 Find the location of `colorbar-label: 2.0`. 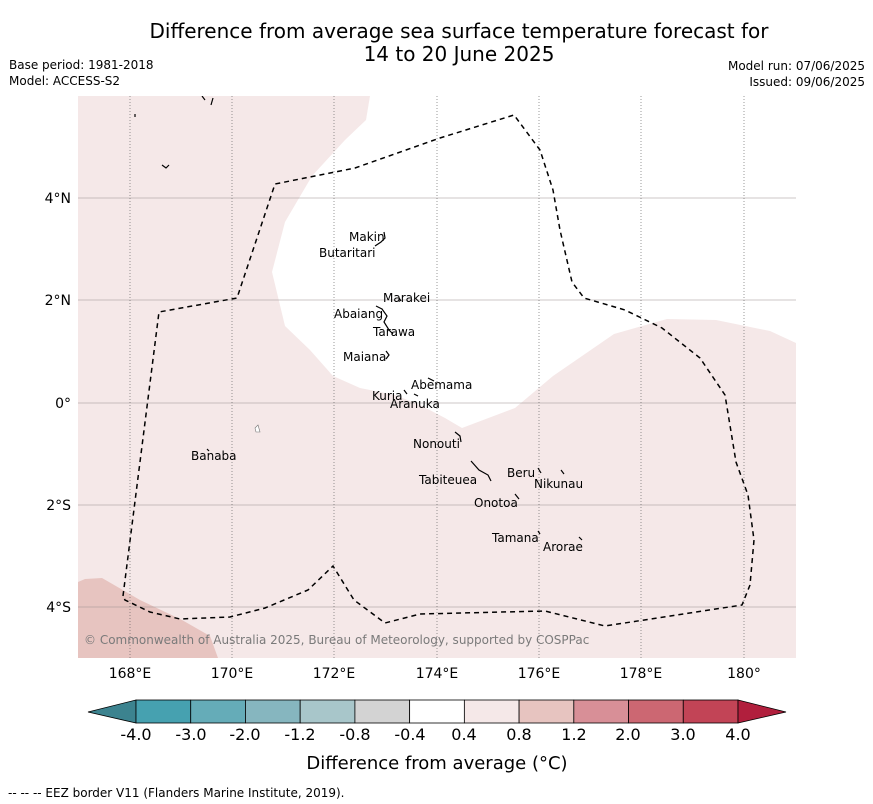

colorbar-label: 2.0 is located at coordinates (627, 734).